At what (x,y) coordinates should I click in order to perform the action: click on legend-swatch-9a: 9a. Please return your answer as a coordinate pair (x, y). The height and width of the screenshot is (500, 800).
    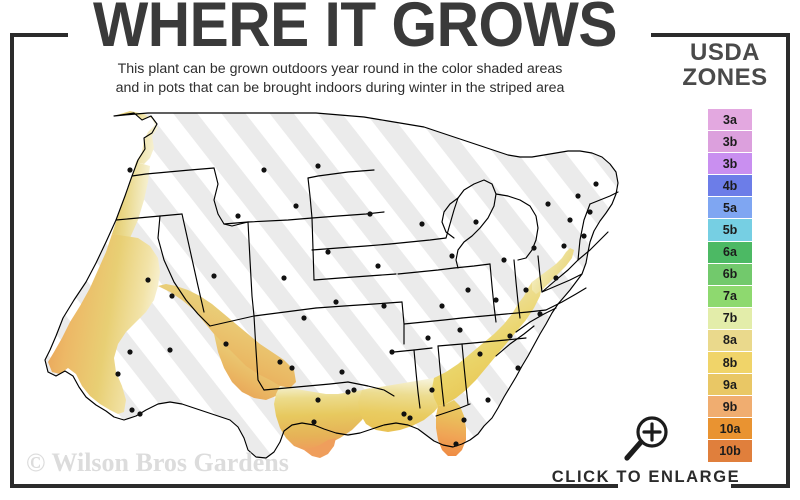
    Looking at the image, I should click on (730, 385).